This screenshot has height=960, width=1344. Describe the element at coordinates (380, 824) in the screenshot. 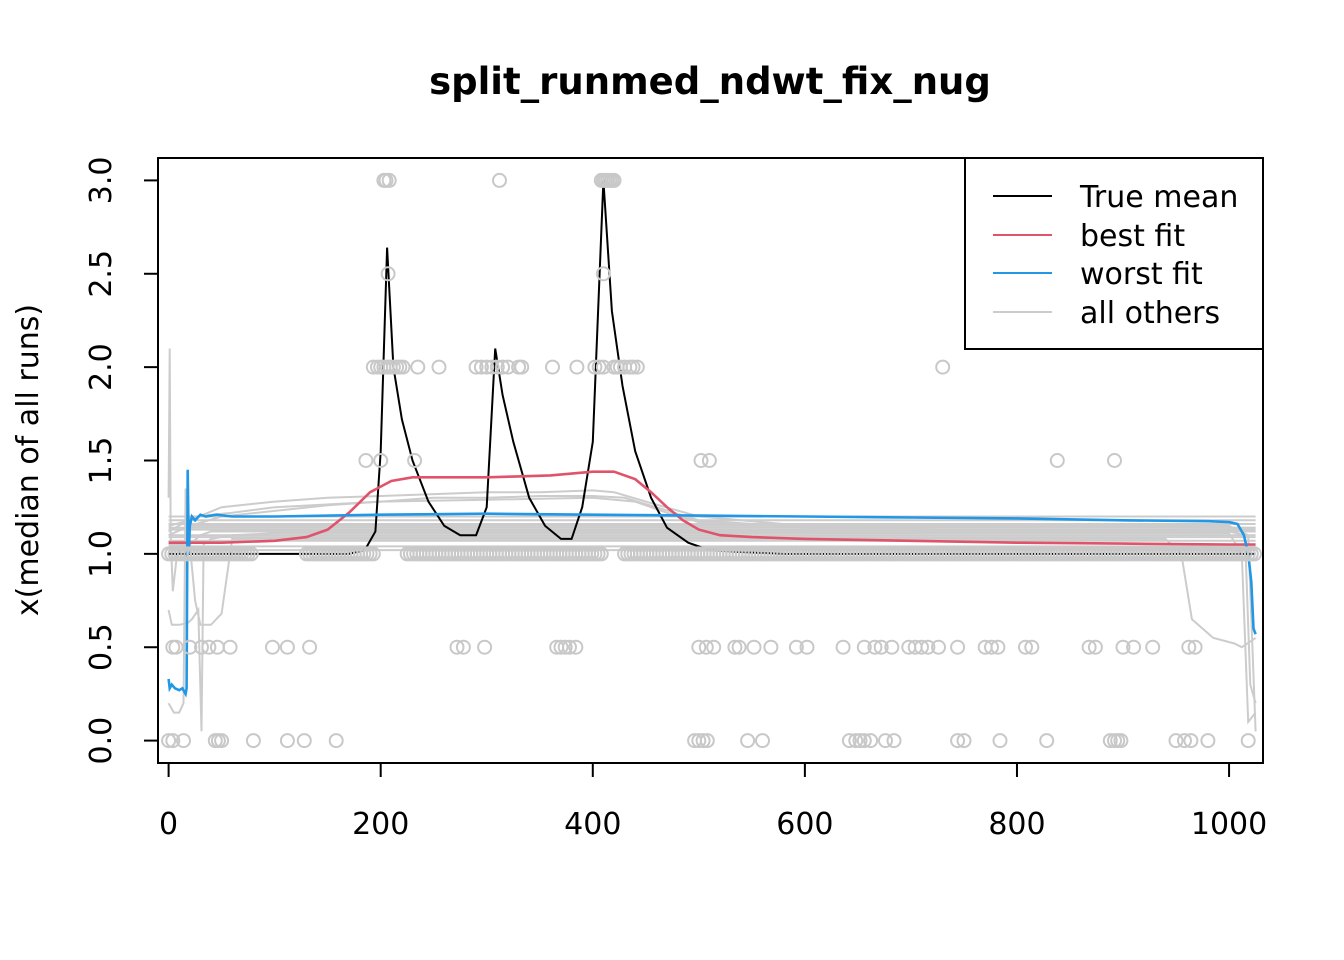

I see `x-tick-label-200: 200` at that location.